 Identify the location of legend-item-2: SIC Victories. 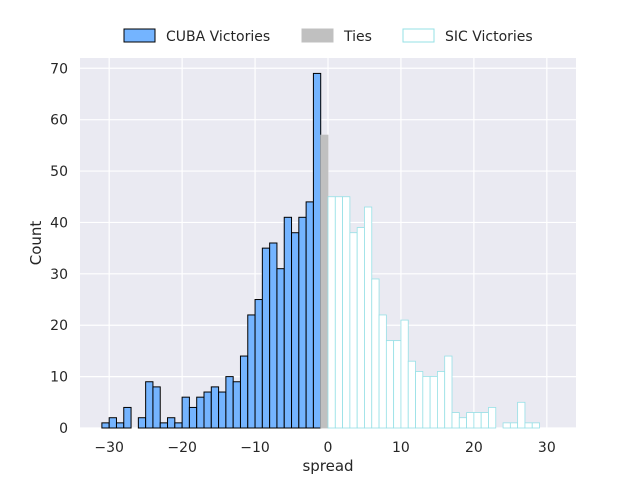
(467, 36).